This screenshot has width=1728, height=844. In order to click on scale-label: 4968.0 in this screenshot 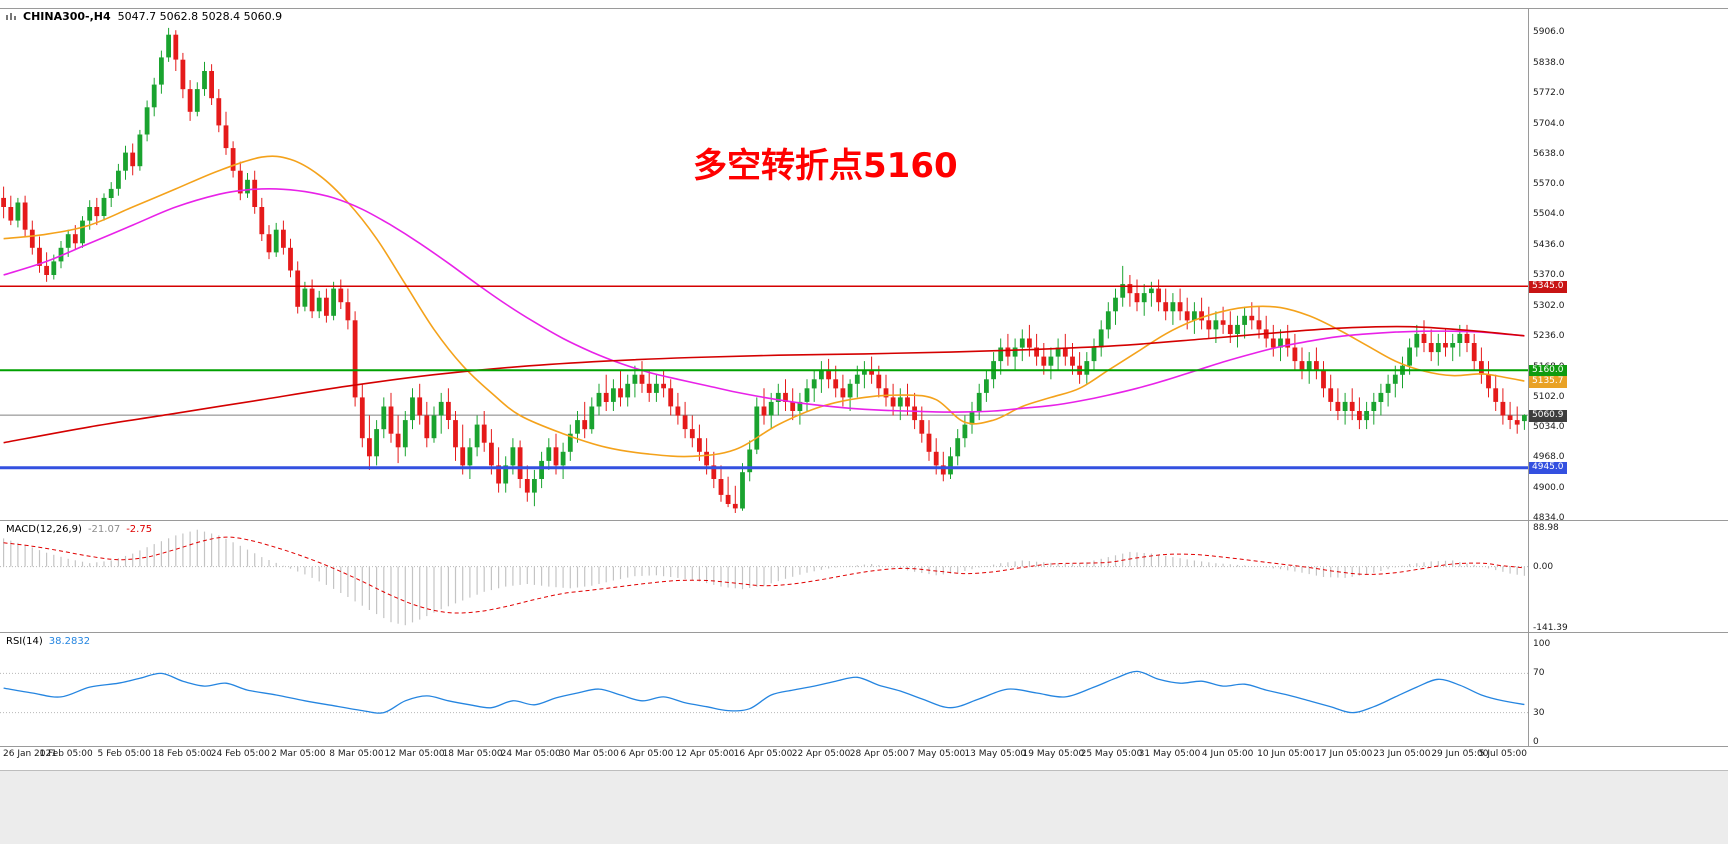, I will do `click(1549, 457)`.